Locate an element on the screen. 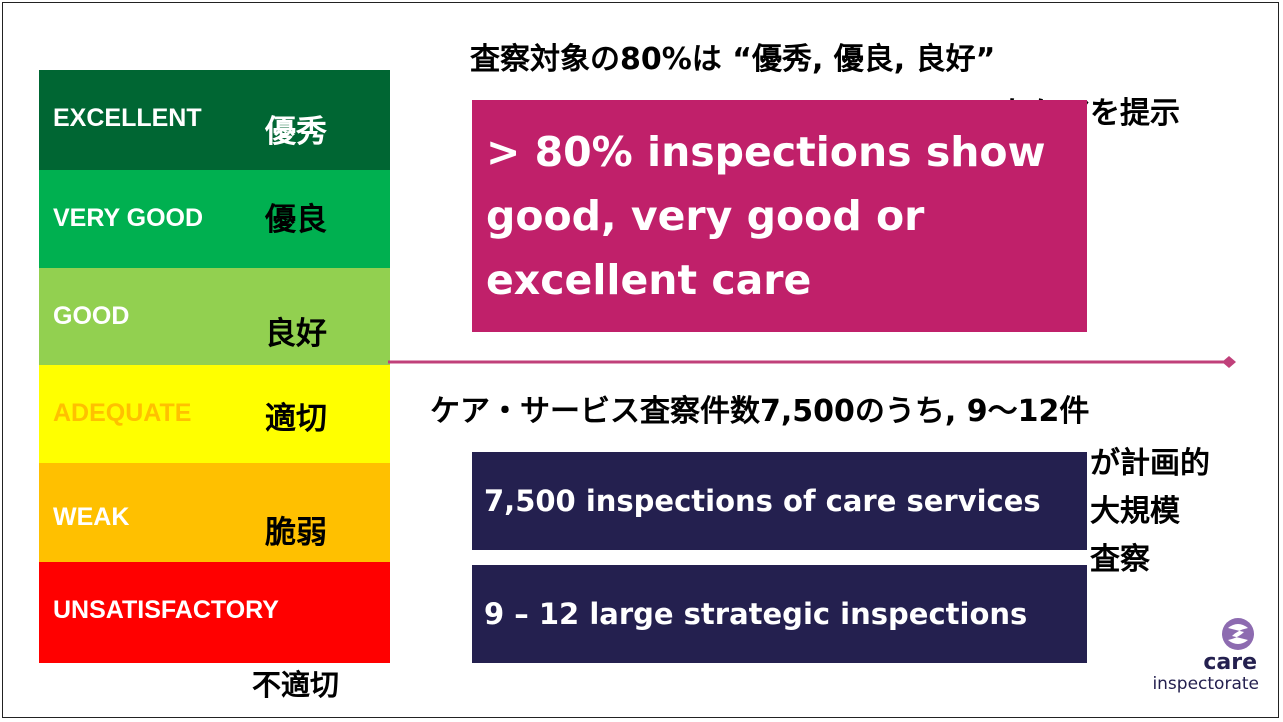  rating-band: VERY GOOD 優良 is located at coordinates (214, 219).